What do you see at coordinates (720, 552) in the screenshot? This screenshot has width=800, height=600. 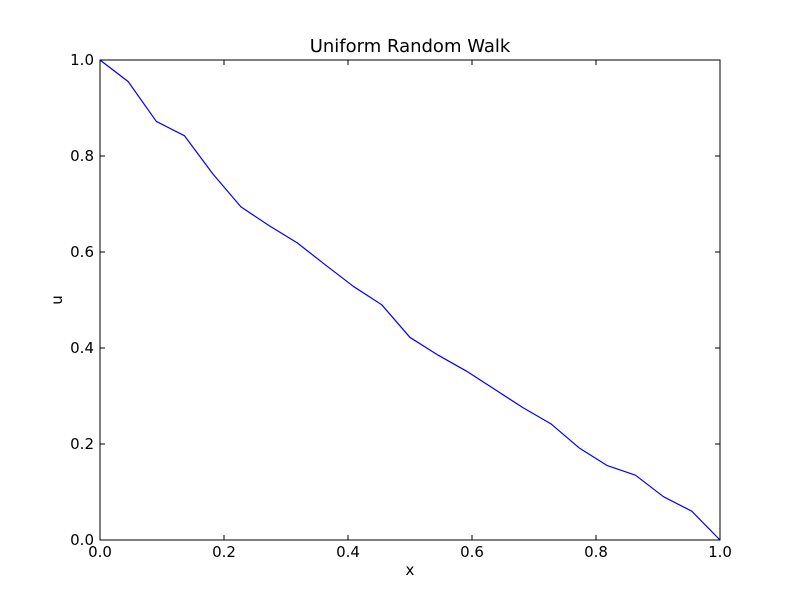 I see `x-tick-label: 1.0` at bounding box center [720, 552].